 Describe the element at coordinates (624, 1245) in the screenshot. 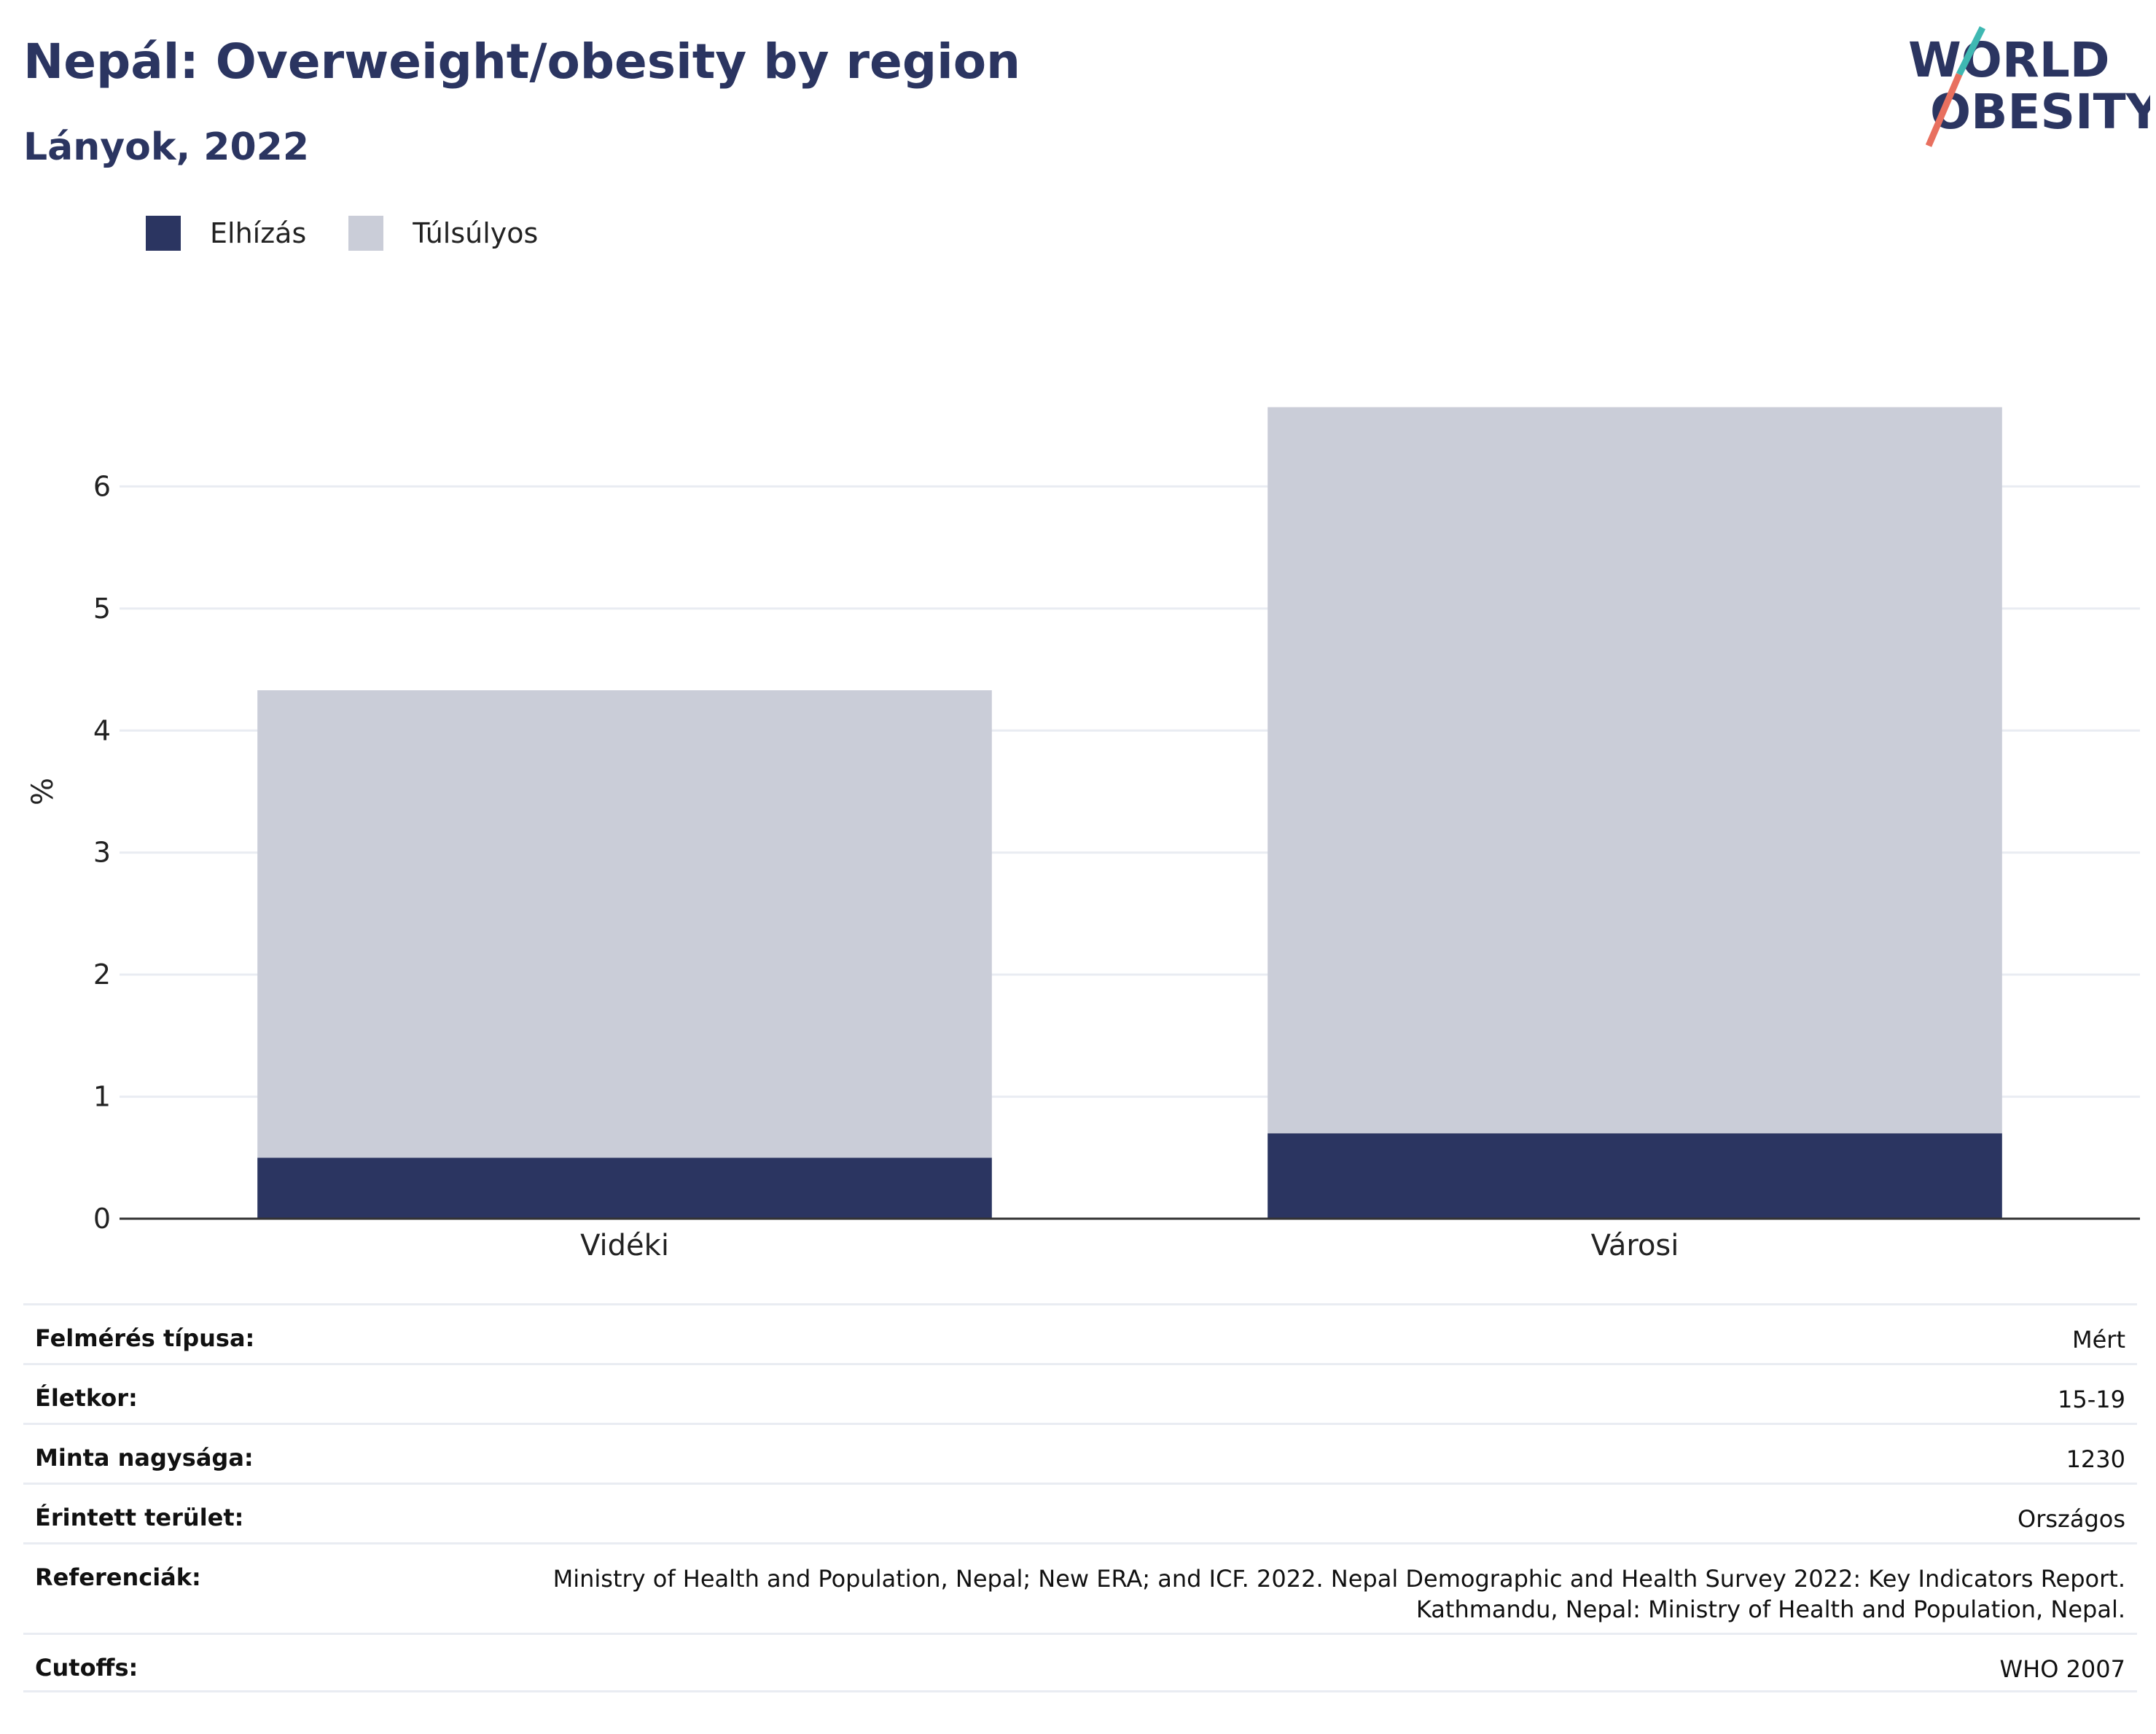

I see `x-tick-label: Vidéki` at that location.